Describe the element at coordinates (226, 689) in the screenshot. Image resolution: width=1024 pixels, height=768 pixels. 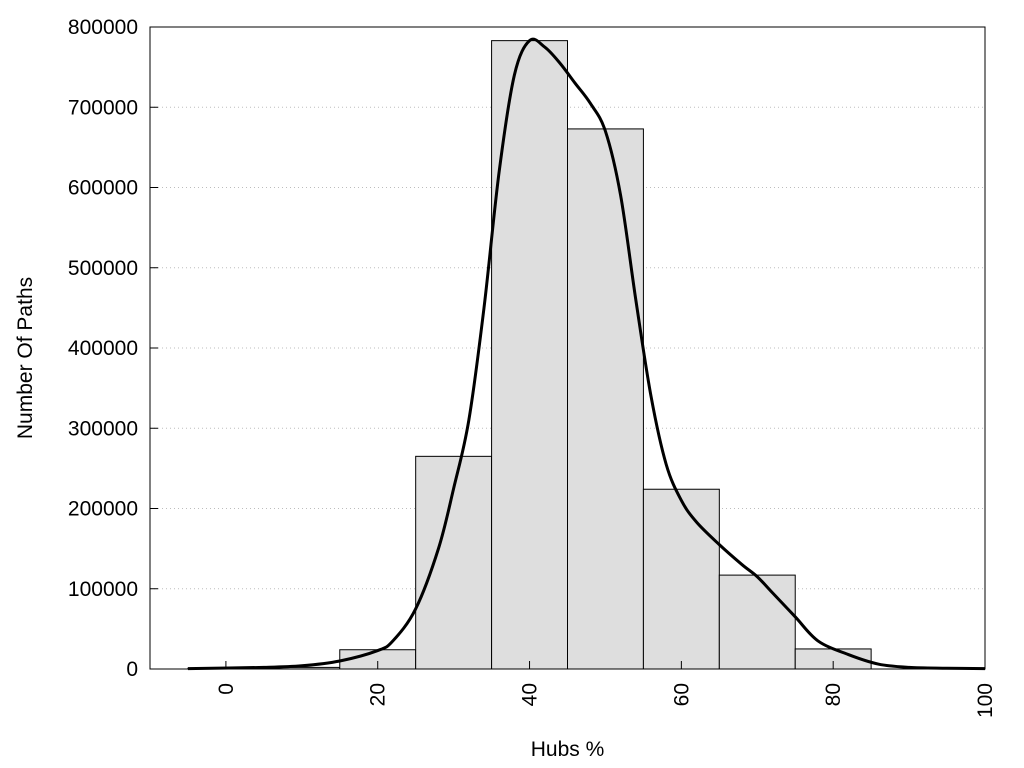
I see `x-tick-label: 0` at that location.